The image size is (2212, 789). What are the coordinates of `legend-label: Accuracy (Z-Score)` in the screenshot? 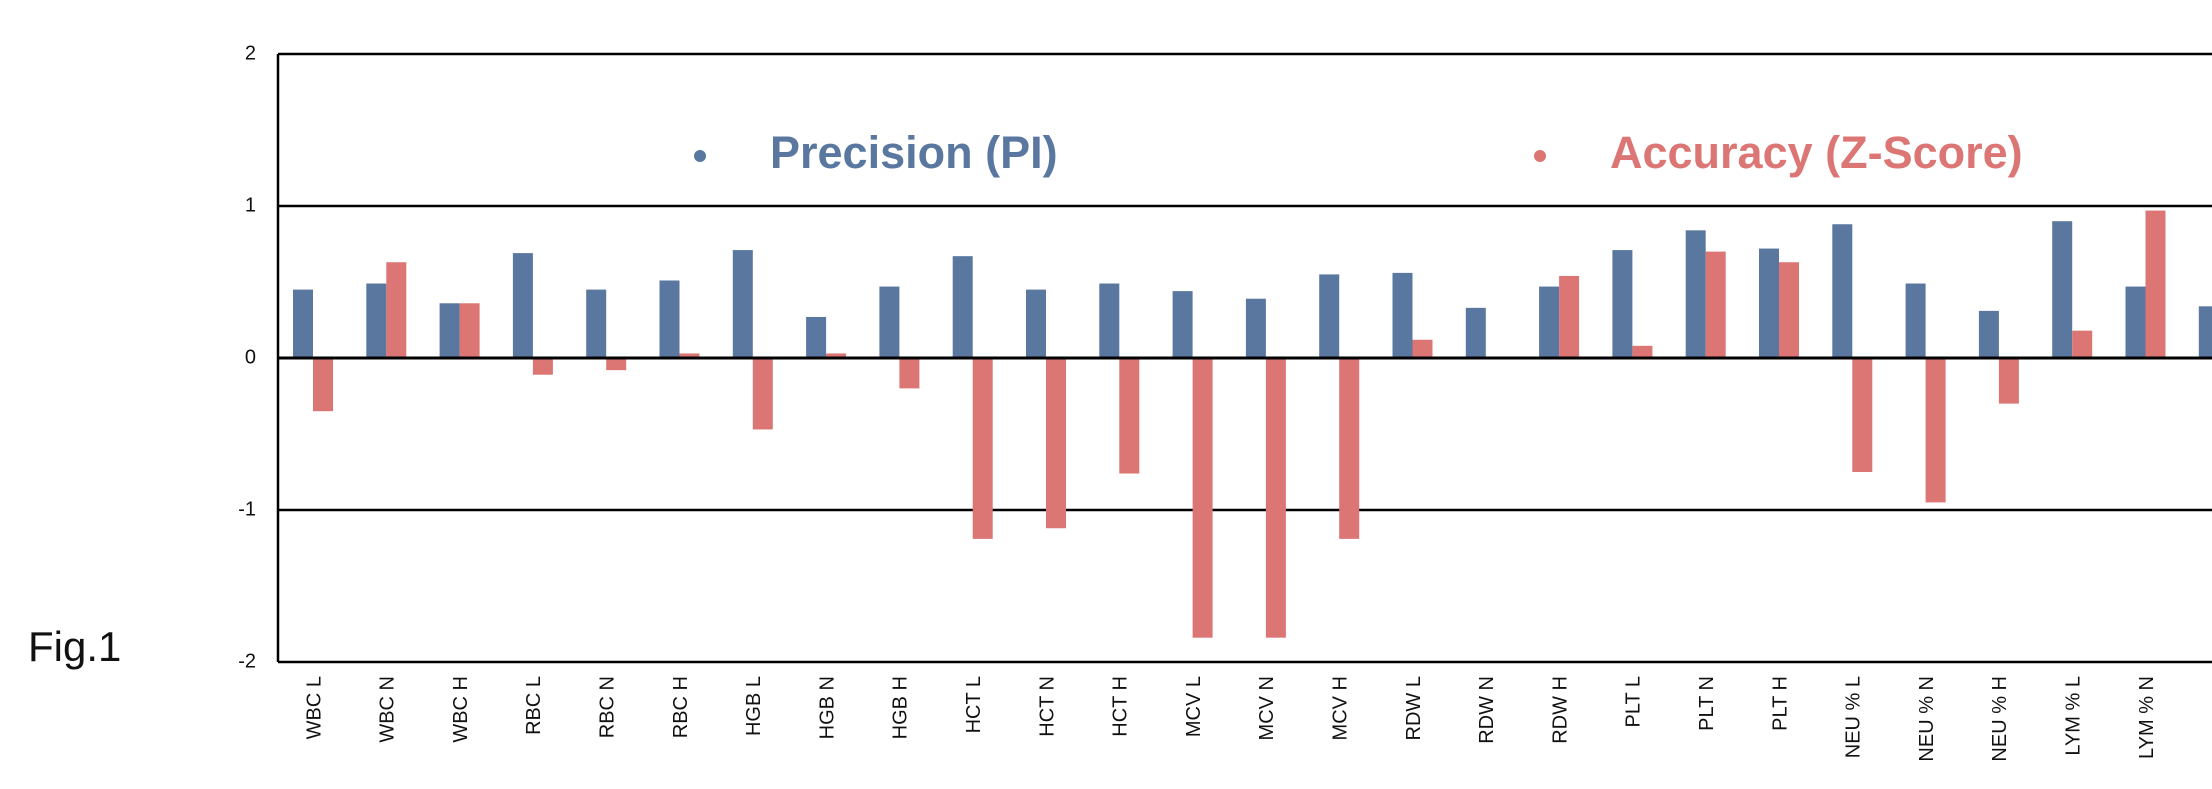 It's located at (1816, 152).